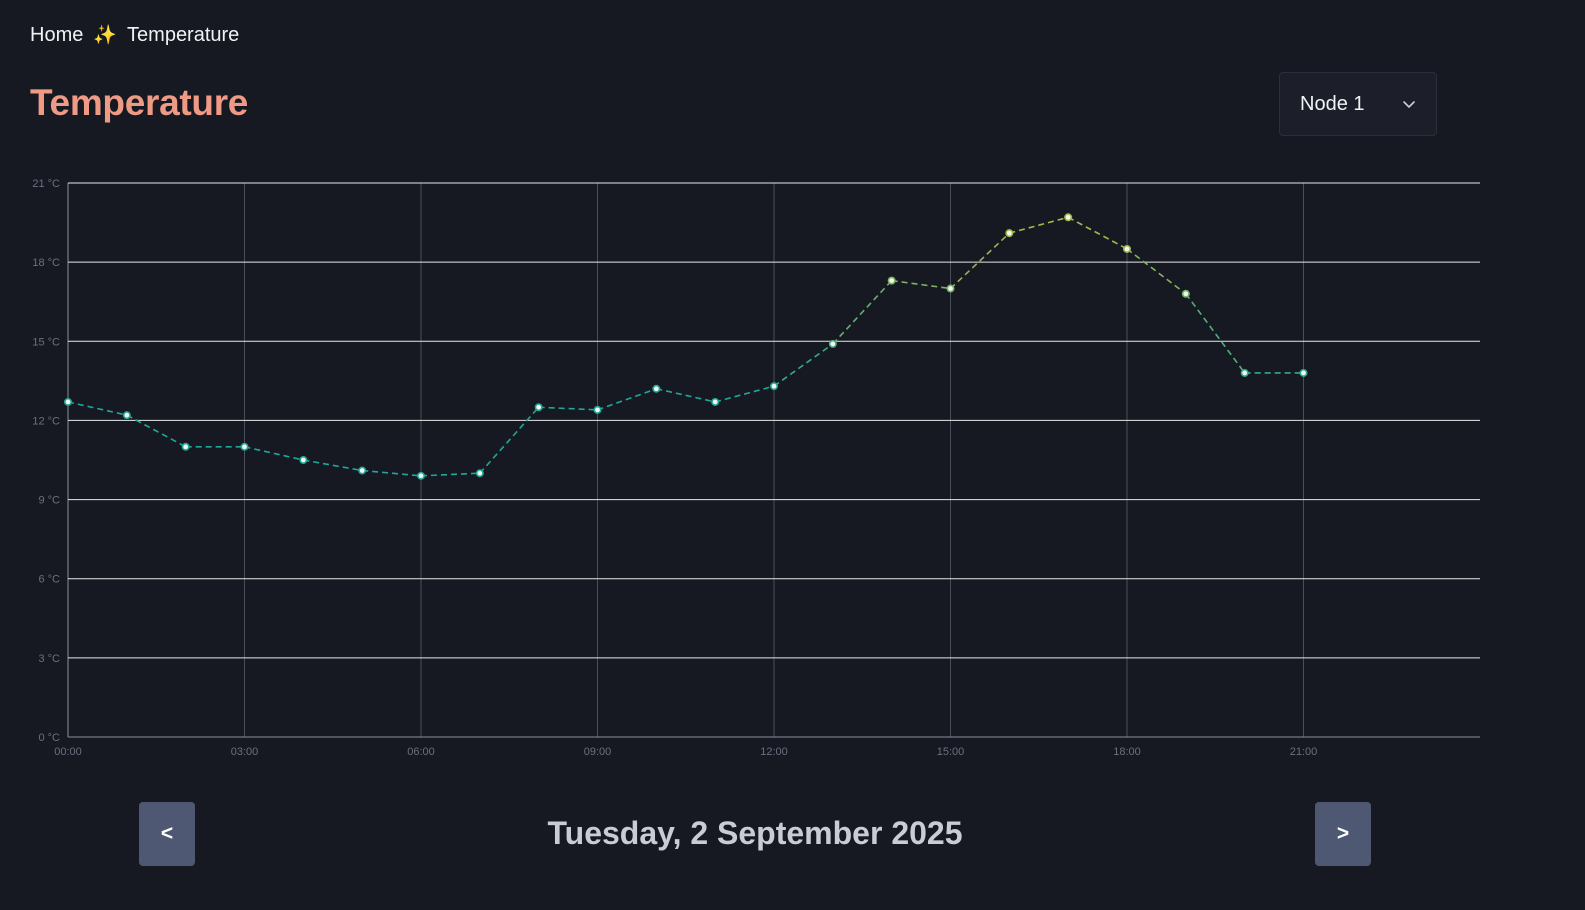 Image resolution: width=1585 pixels, height=910 pixels. I want to click on y-axis-ticks: 0 °C 3 °C 6 °C 9 °C 12 °C 15 °C 18 °C 21 °C, so click(46, 461).